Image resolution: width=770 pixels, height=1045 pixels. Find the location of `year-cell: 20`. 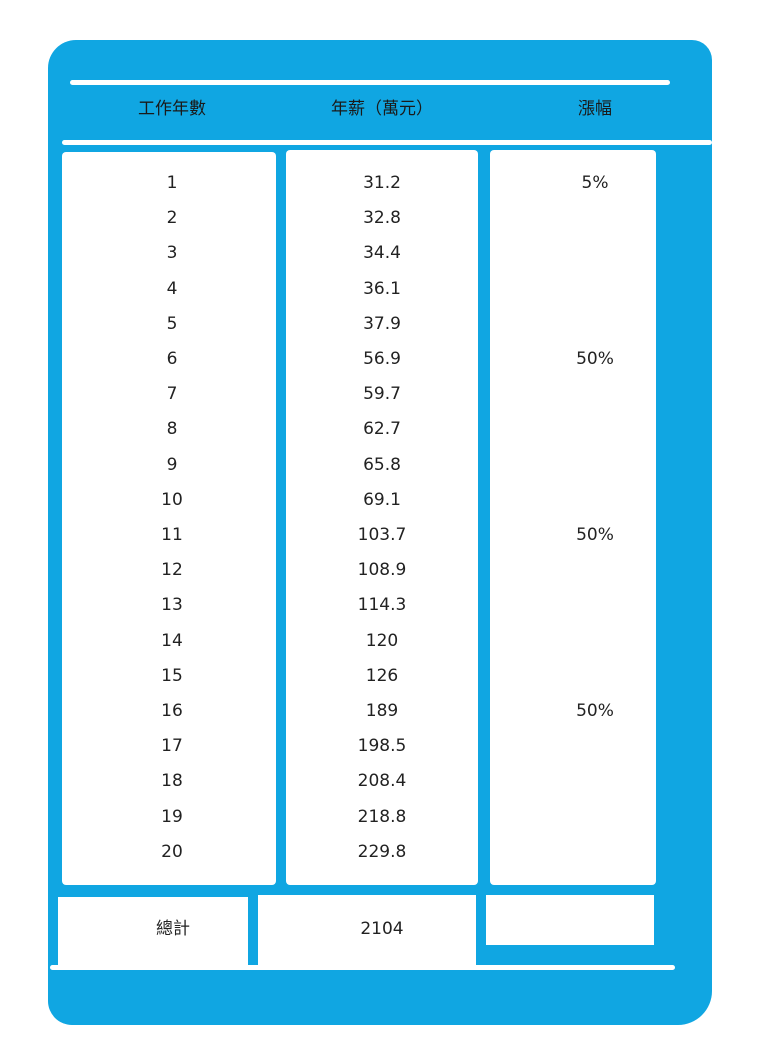

year-cell: 20 is located at coordinates (172, 851).